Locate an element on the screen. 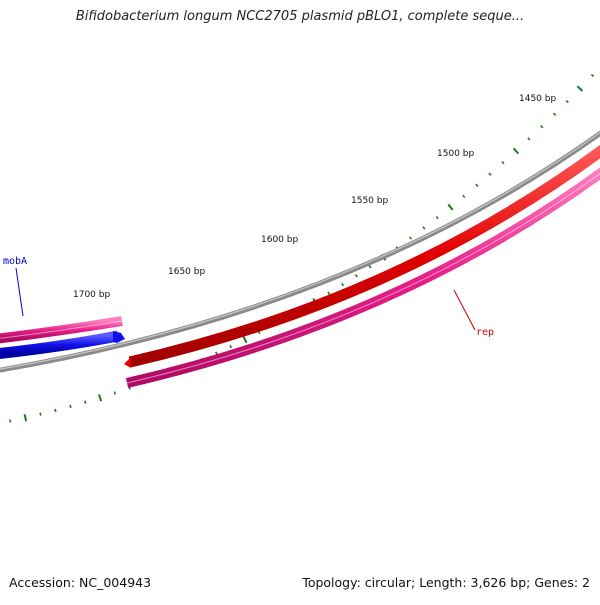 The height and width of the screenshot is (605, 600). gene-label-rep: rep is located at coordinates (485, 332).